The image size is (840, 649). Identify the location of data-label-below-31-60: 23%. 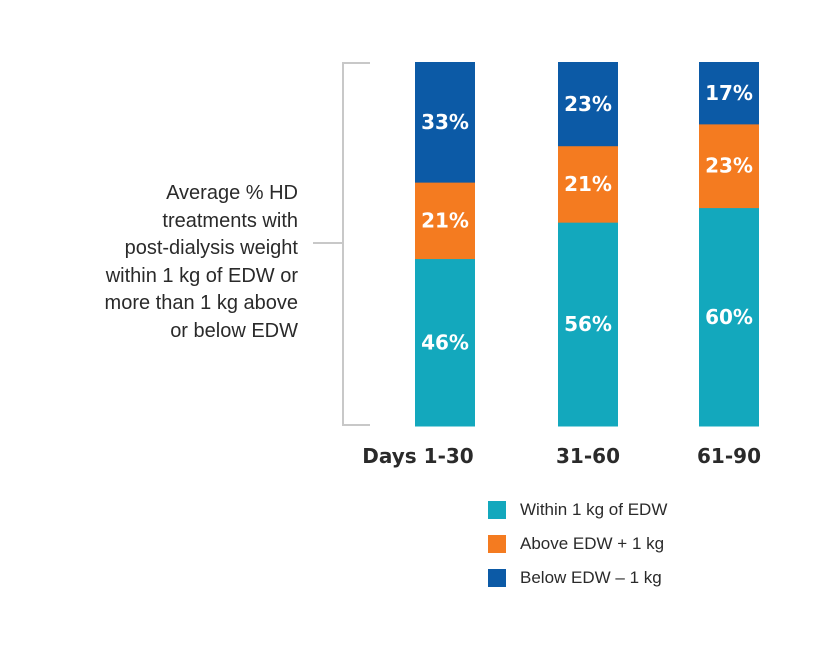
(588, 104).